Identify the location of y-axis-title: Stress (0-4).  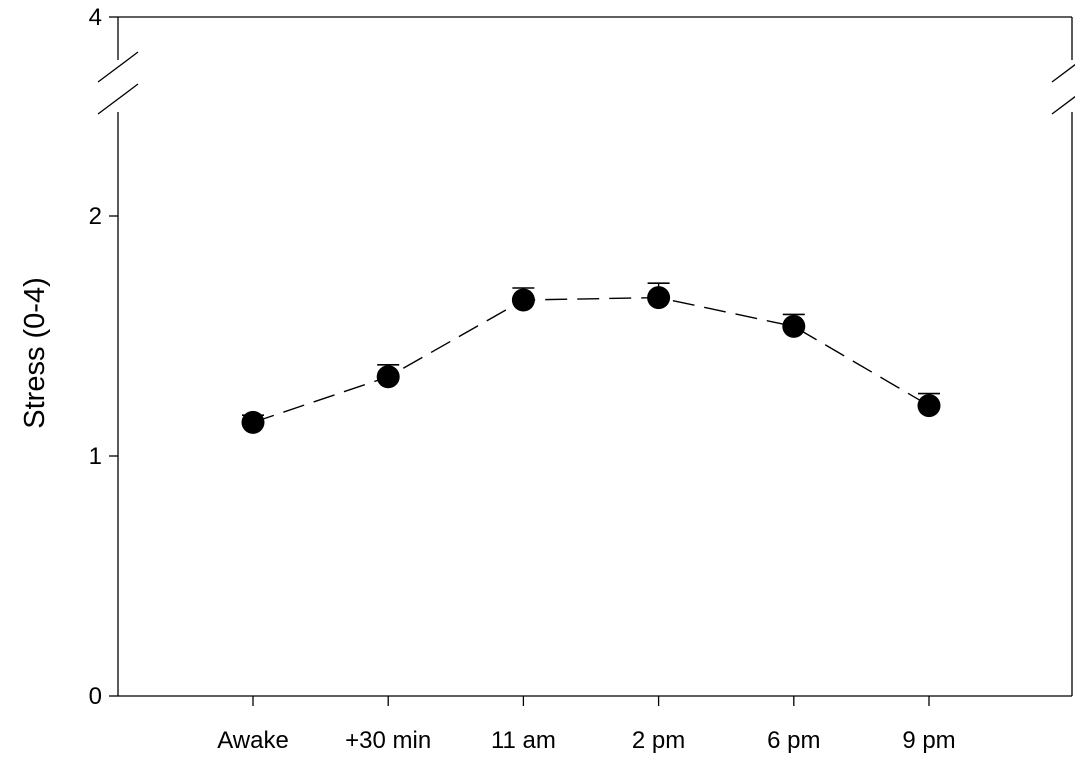
(35, 352).